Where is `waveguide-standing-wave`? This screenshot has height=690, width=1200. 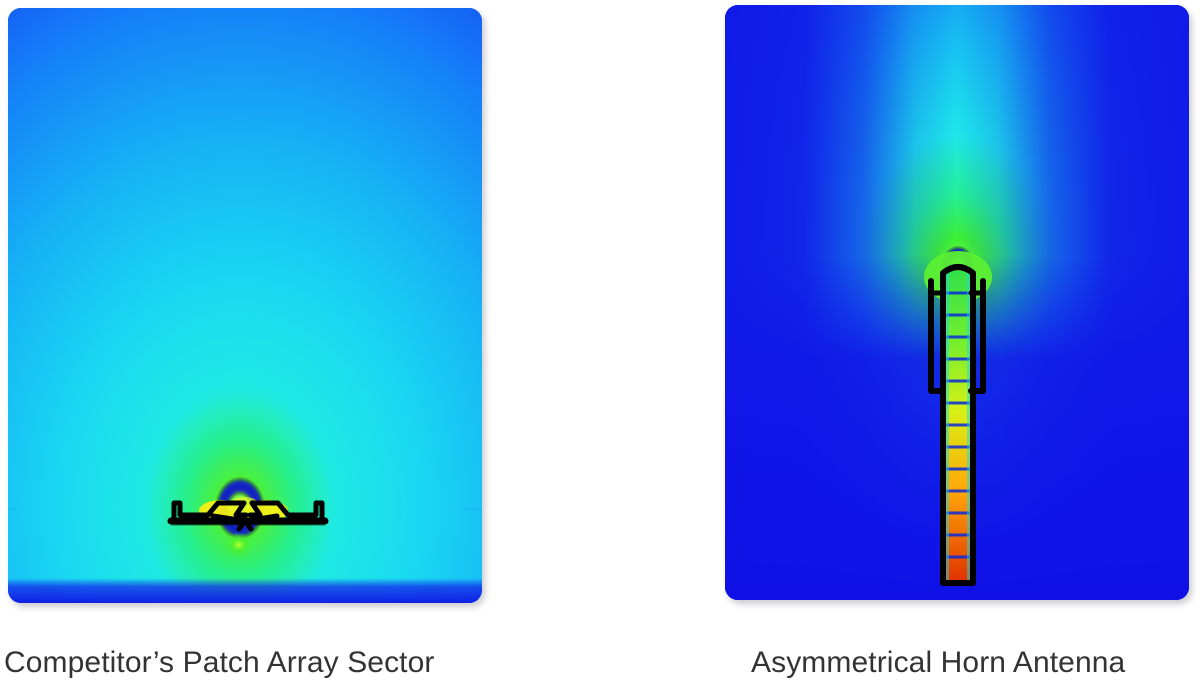 waveguide-standing-wave is located at coordinates (958, 427).